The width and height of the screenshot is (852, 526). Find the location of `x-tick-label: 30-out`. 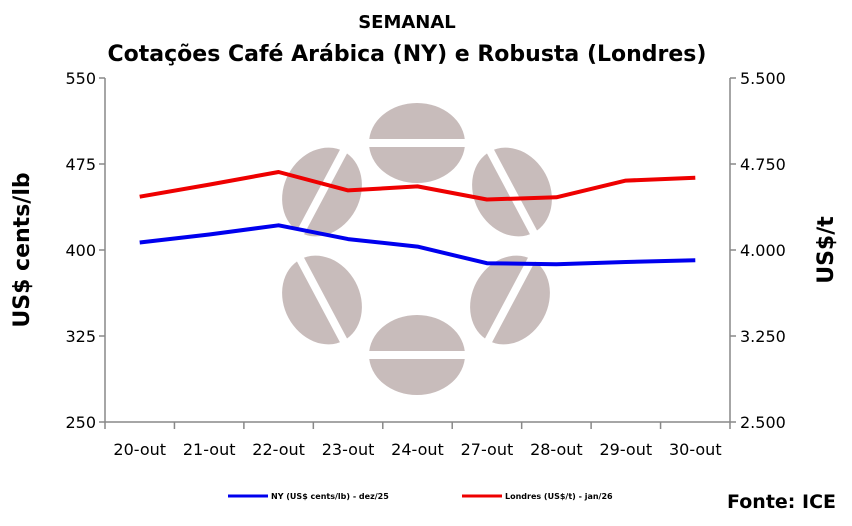

x-tick-label: 30-out is located at coordinates (695, 449).